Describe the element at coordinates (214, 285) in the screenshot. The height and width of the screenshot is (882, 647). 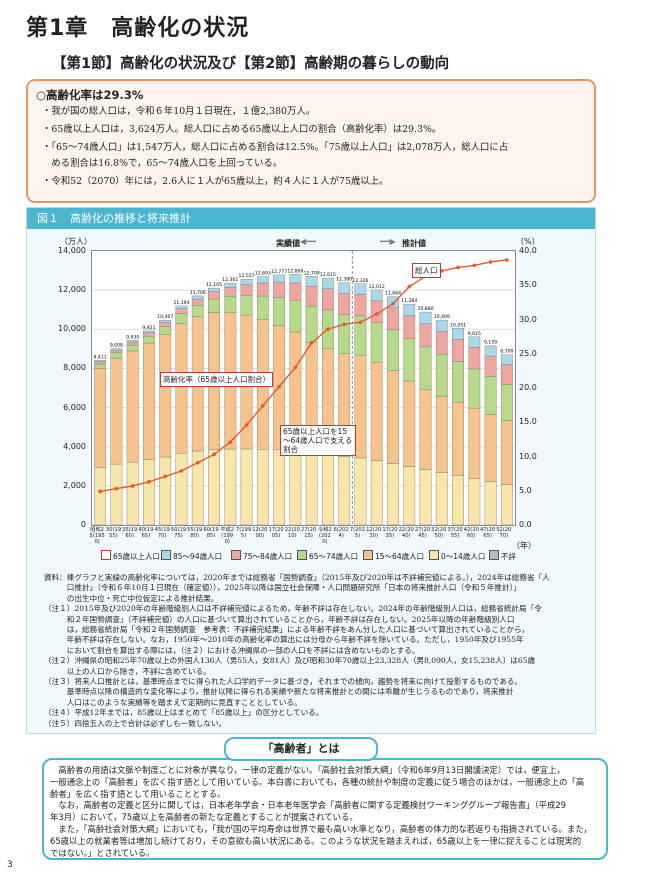
I see `bar-total-label: 12,105` at that location.